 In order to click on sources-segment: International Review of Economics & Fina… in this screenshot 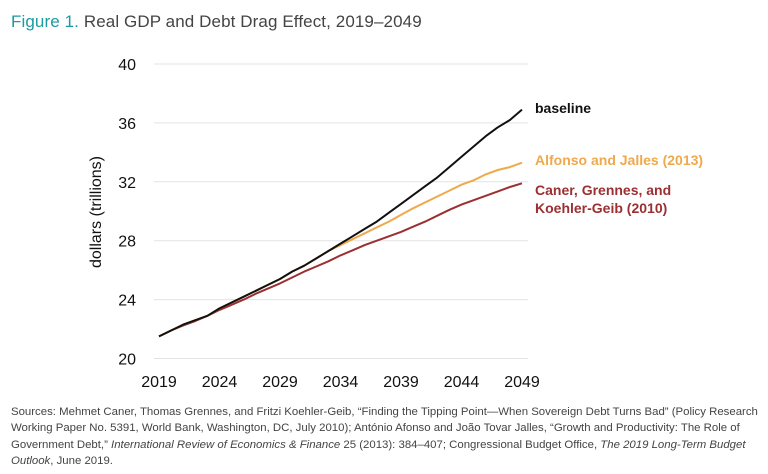, I will do `click(226, 444)`.